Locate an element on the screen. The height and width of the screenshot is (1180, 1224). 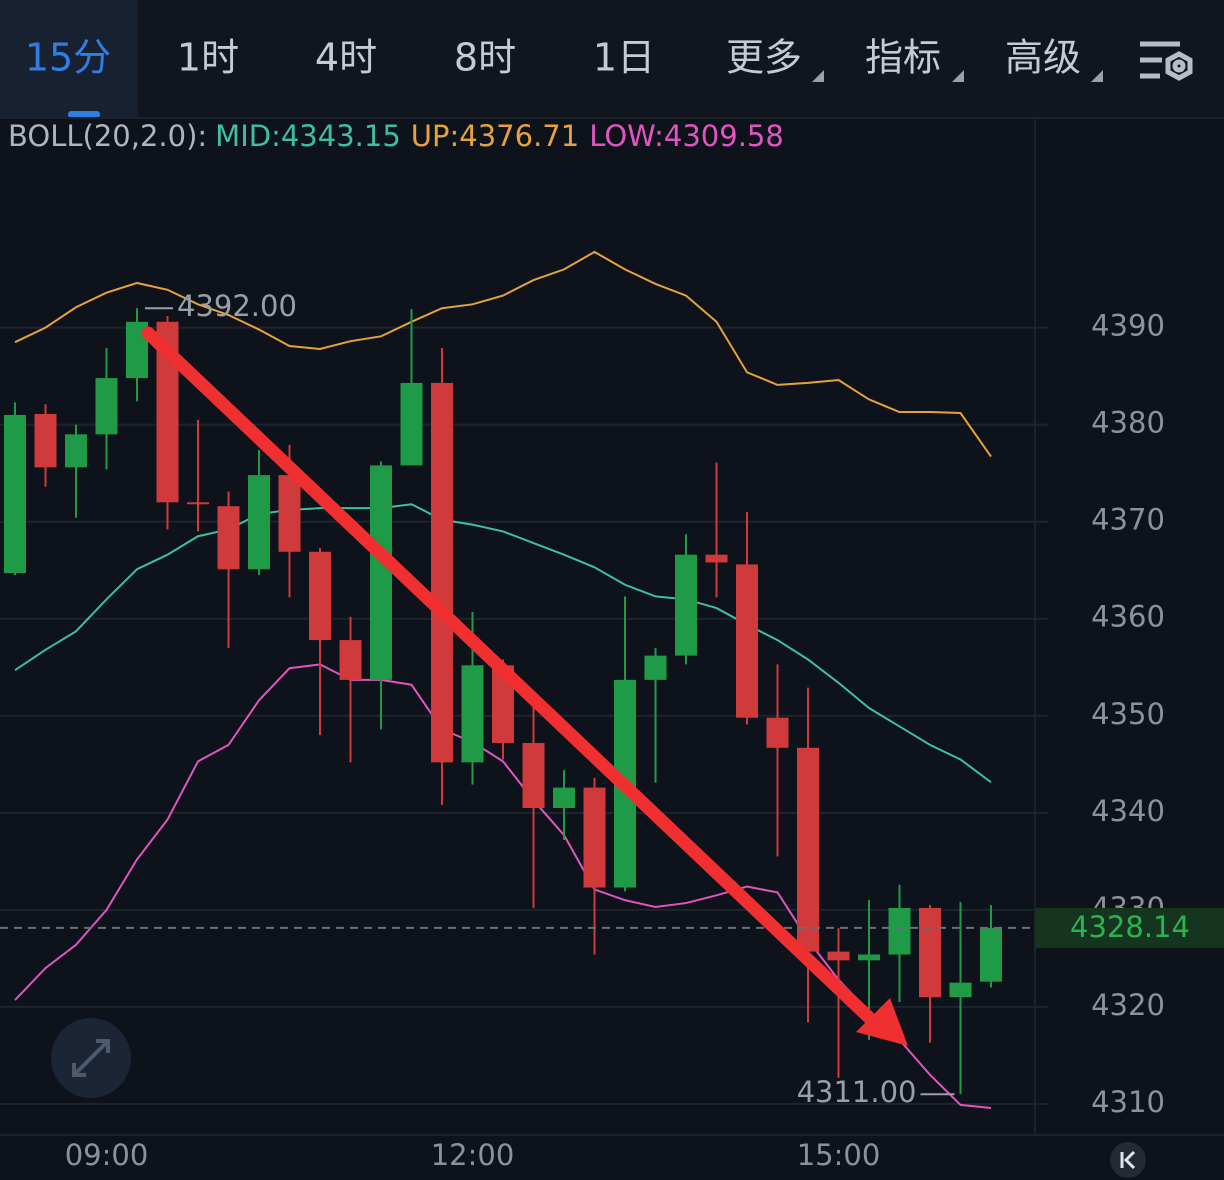
y-tick-label: 4340 is located at coordinates (1128, 811).